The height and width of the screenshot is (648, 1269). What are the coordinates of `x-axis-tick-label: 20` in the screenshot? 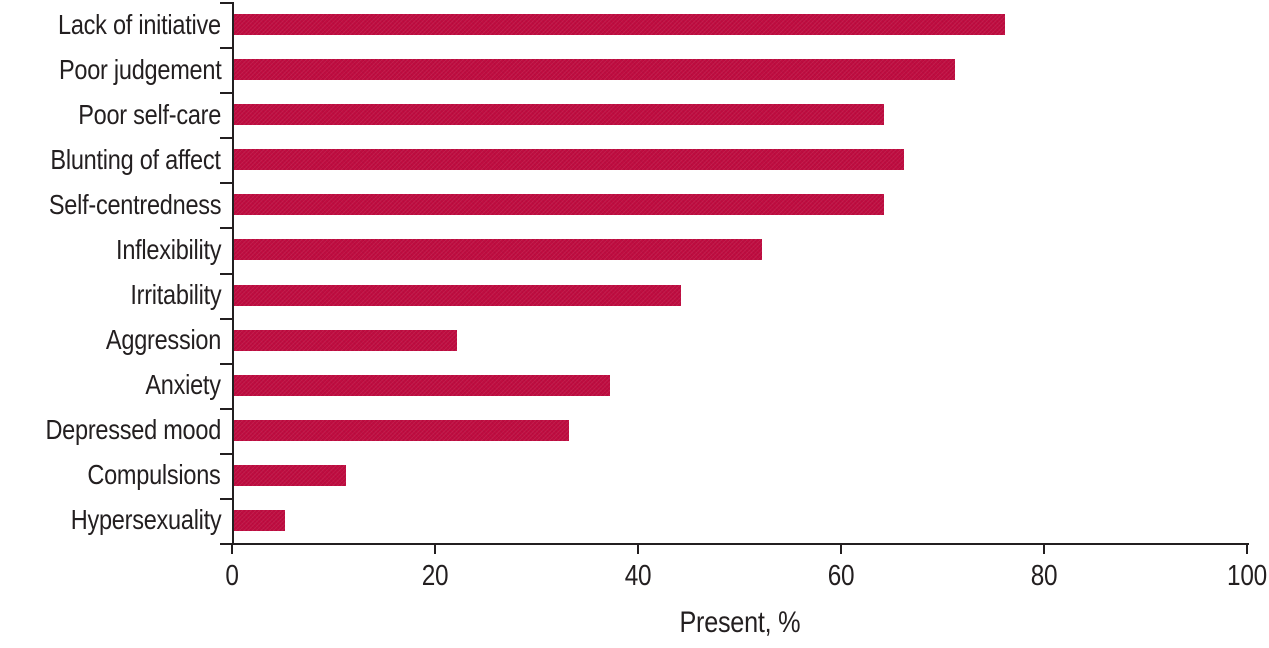 It's located at (435, 576).